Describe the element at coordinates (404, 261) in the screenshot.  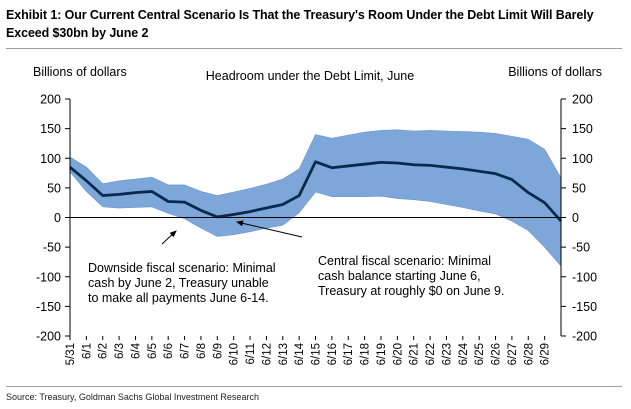
I see `annotation-text-line: Central fiscal scenario: Minimal` at that location.